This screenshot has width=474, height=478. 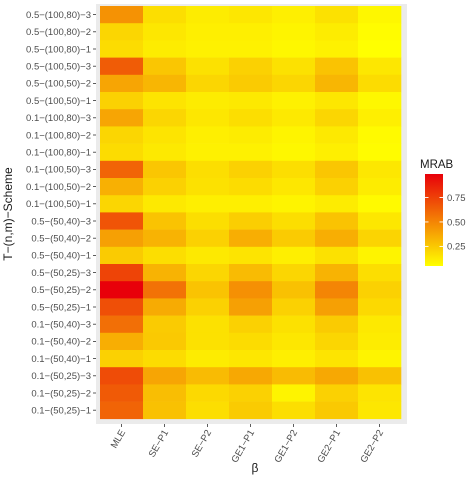 I want to click on x-tick-label: MLE, so click(x=118, y=439).